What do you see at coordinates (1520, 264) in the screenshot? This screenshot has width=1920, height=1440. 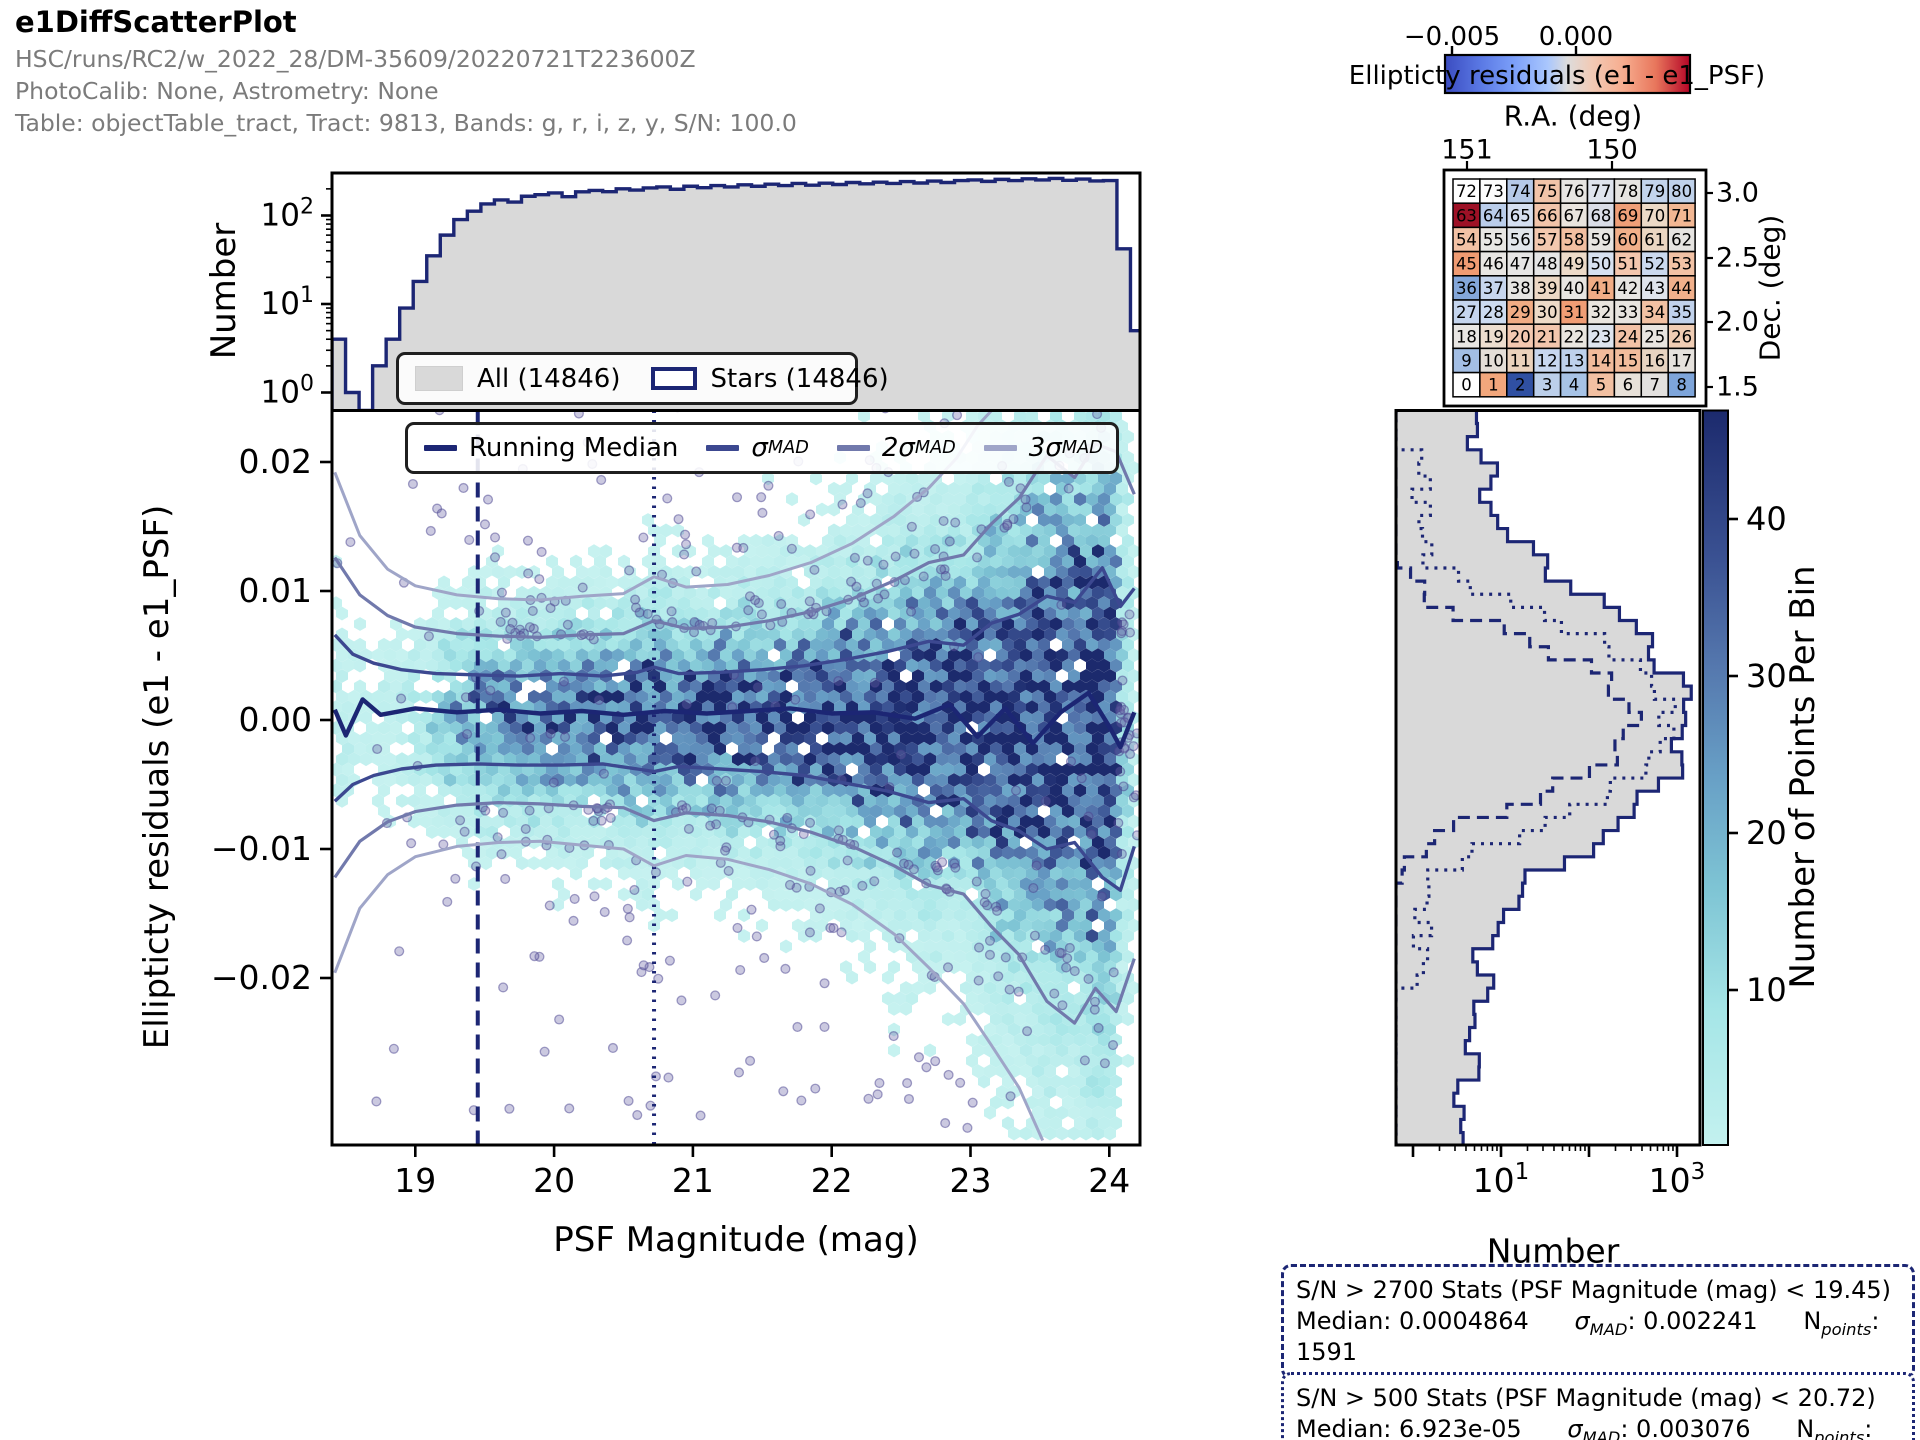 I see `sky-cell-label: 47` at bounding box center [1520, 264].